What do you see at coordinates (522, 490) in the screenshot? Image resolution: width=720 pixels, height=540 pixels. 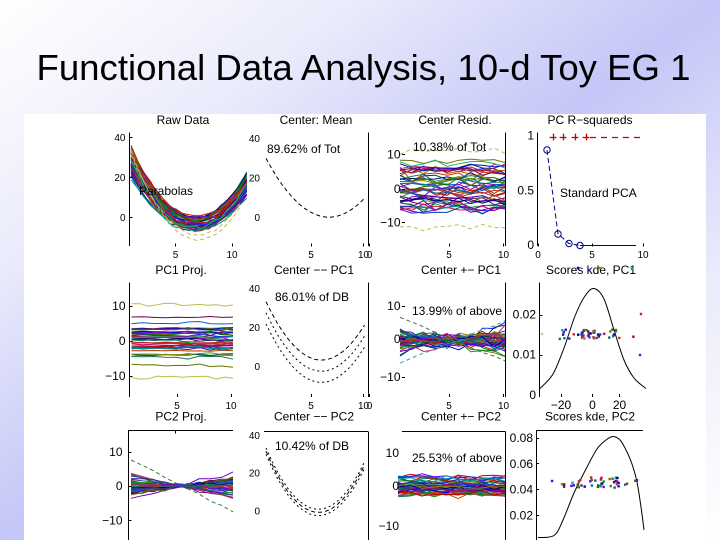 I see `svg-text: 0.04` at bounding box center [522, 490].